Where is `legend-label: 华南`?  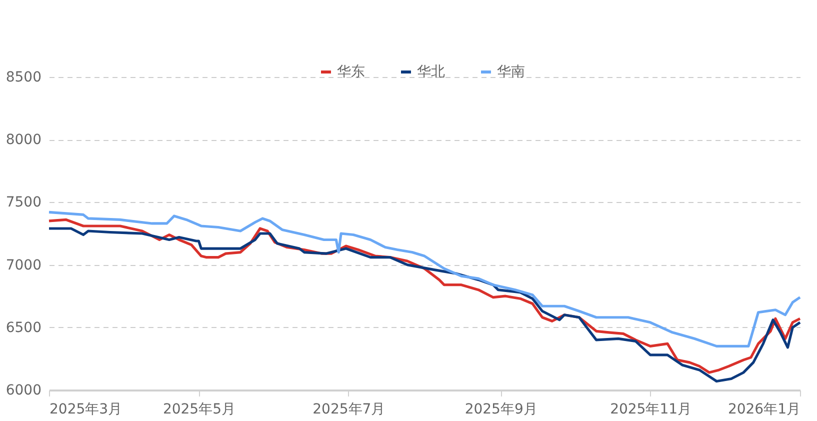
legend-label: 华南 is located at coordinates (511, 72).